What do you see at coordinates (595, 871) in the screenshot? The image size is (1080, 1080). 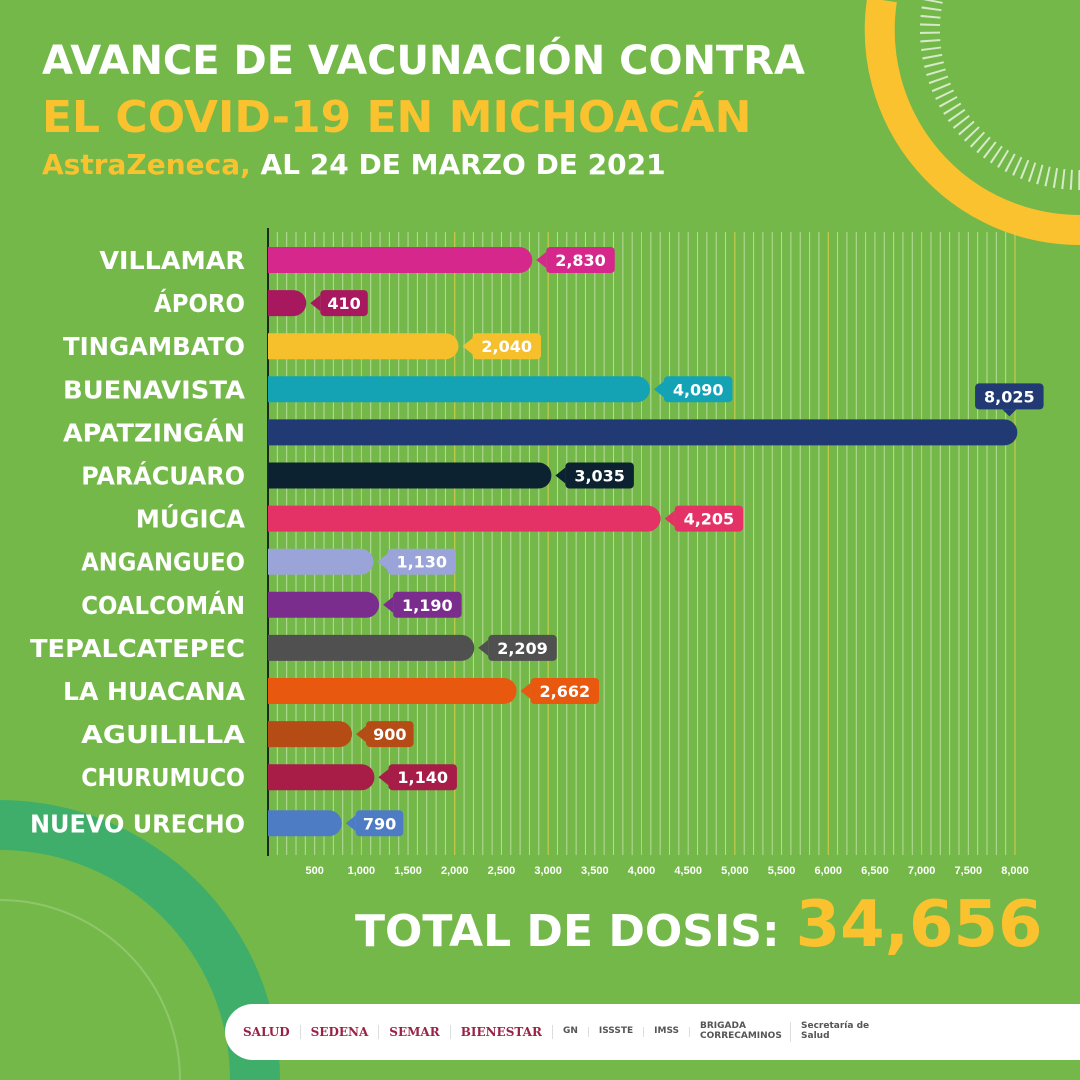 I see `x-tick-label: 3,500` at bounding box center [595, 871].